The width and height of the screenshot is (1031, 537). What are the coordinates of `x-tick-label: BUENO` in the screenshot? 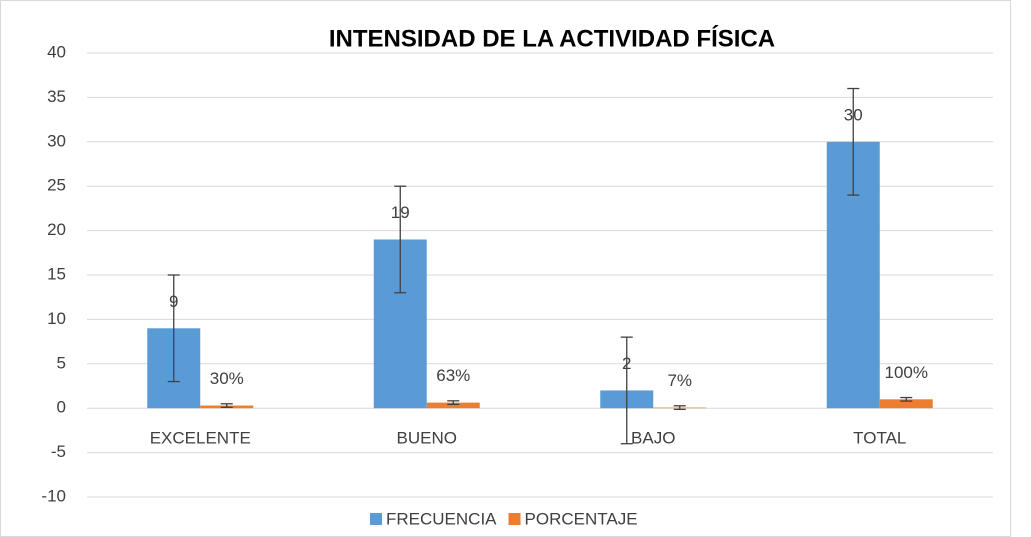 It's located at (427, 438).